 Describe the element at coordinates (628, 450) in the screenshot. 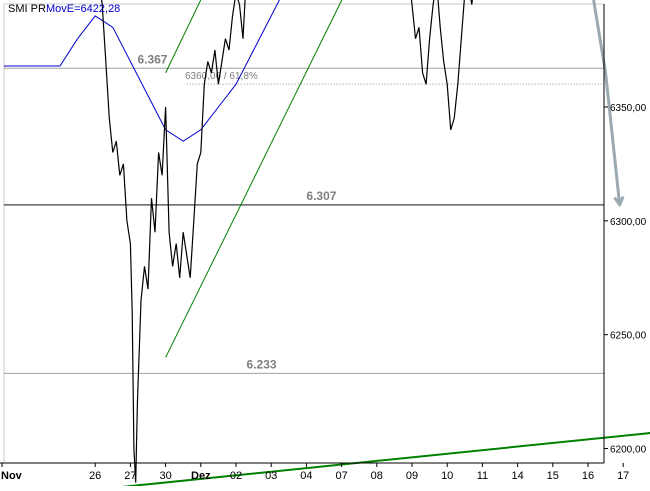

I see `y-tick-label: 6200,00` at that location.